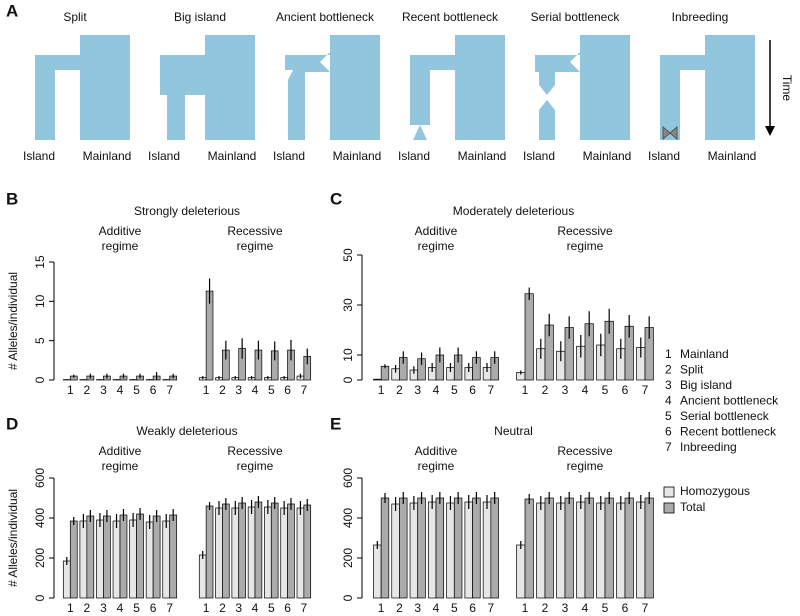 This screenshot has height=616, width=800. What do you see at coordinates (668, 401) in the screenshot?
I see `key-number: 4` at bounding box center [668, 401].